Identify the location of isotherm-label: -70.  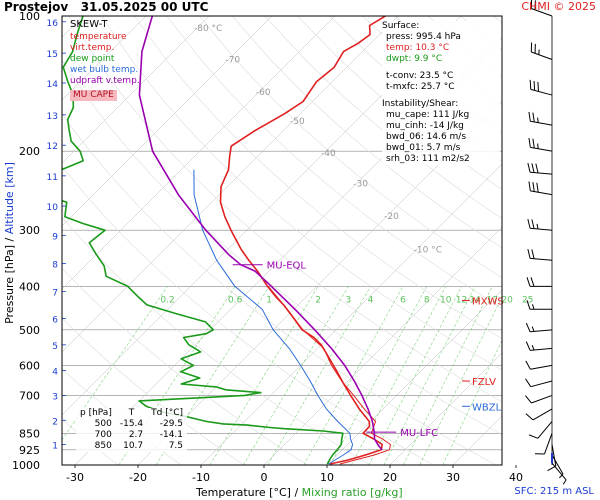
(232, 61).